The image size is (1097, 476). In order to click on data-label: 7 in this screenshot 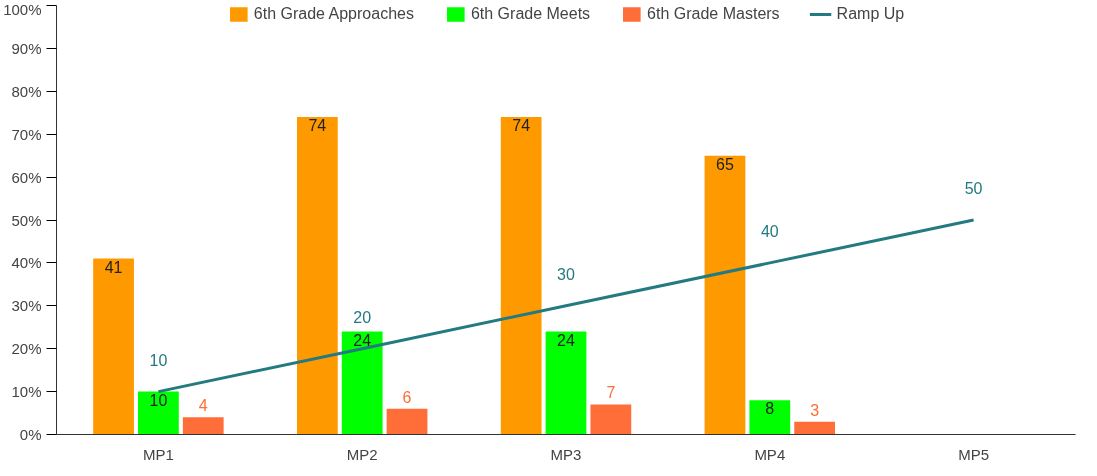, I will do `click(611, 393)`.